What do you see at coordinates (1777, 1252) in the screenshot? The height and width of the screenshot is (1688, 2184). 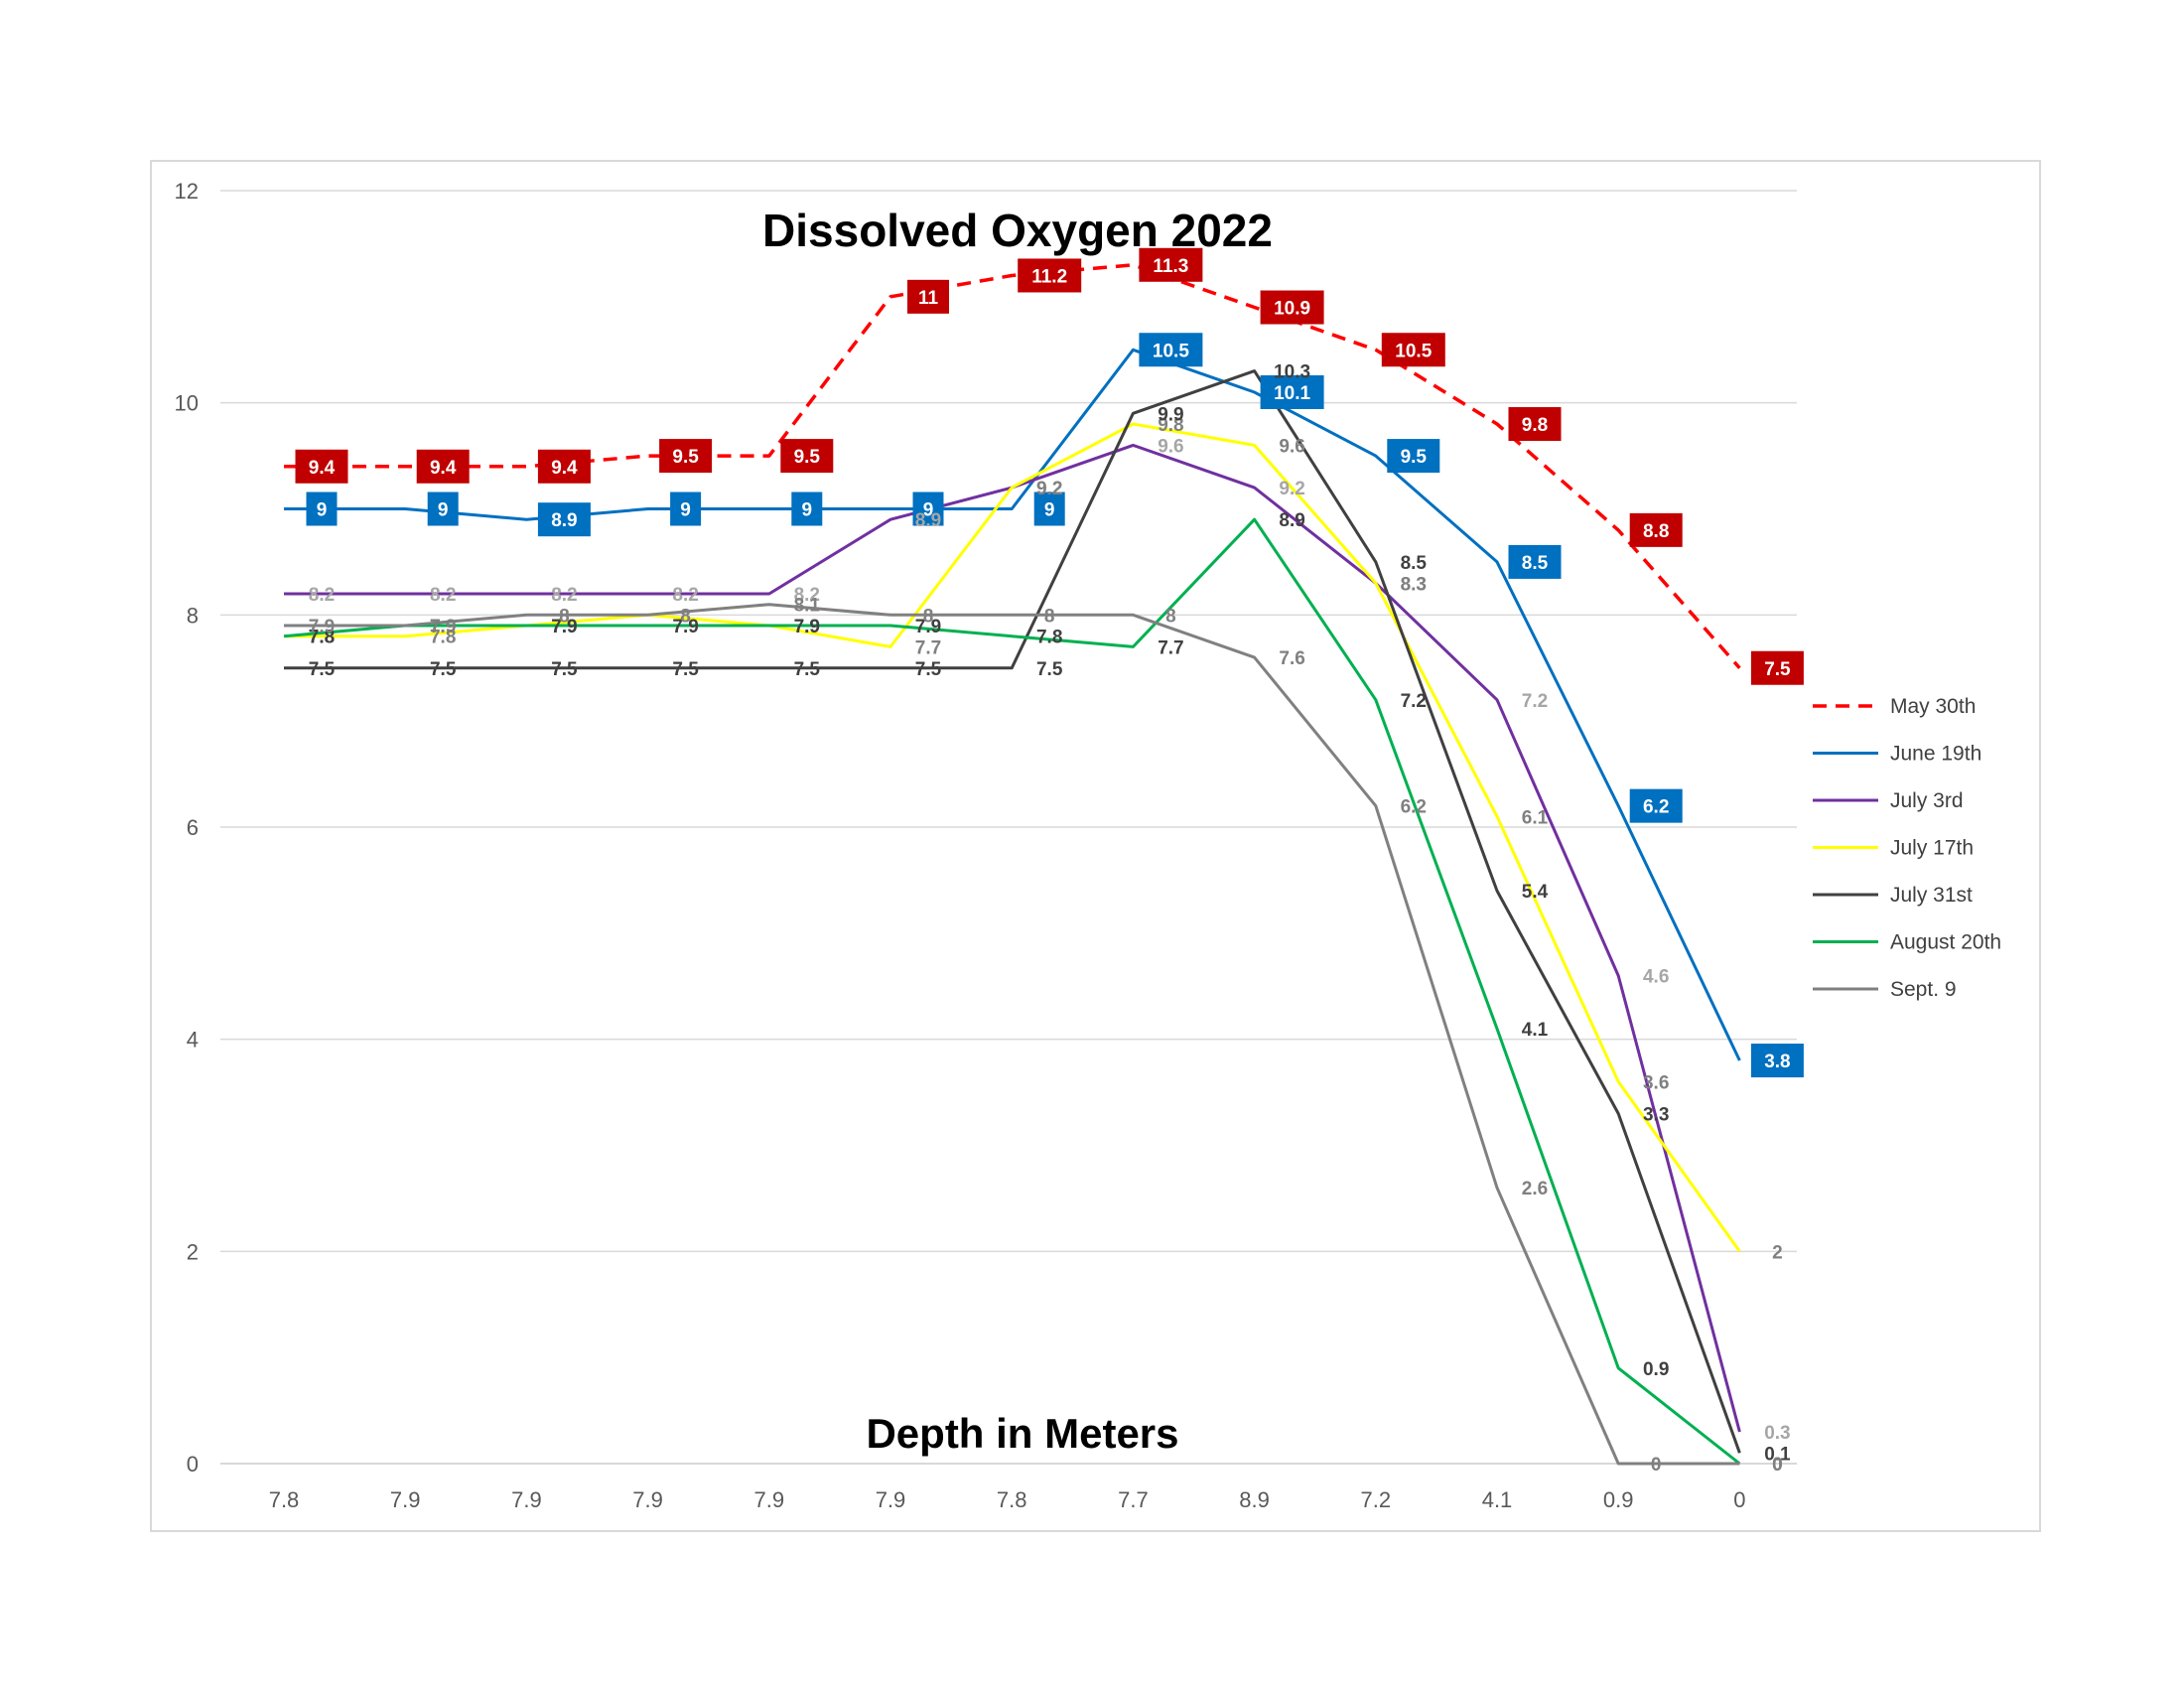 I see `data-label-july-17th: 2` at bounding box center [1777, 1252].